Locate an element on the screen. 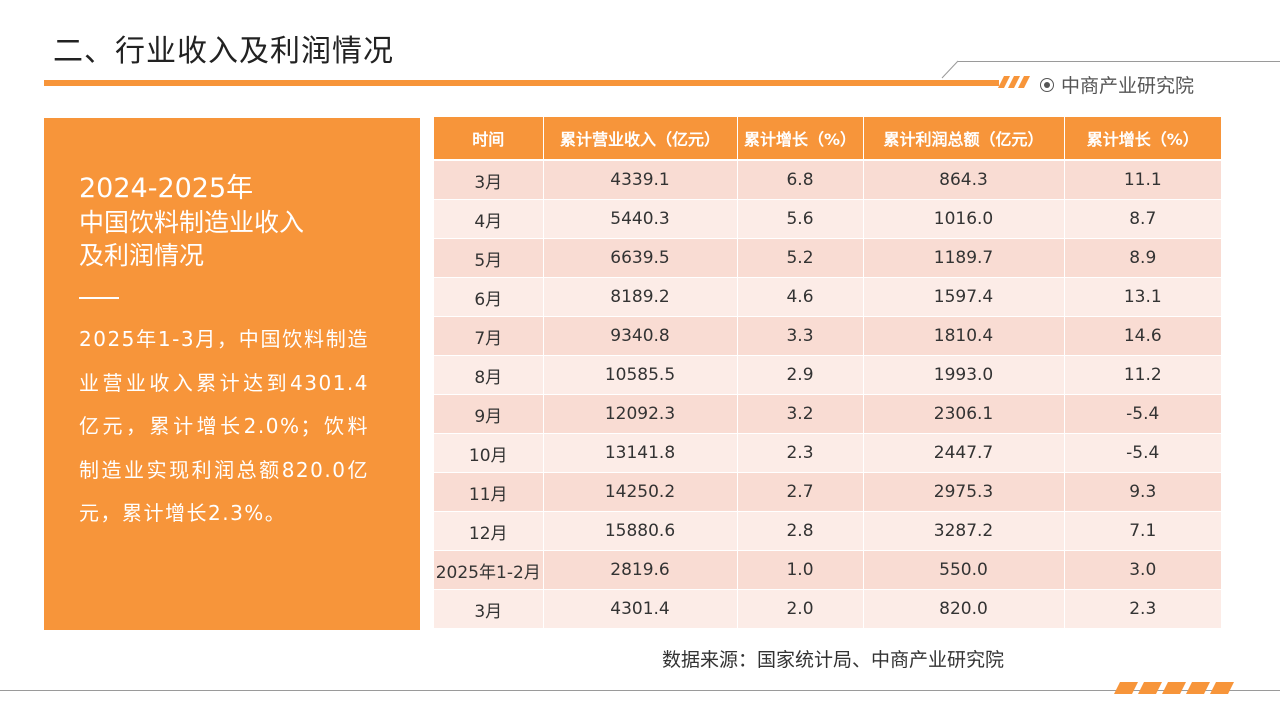 This screenshot has height=720, width=1280. table-row: 11月 14250.2 2.7 2975.3 9.3 is located at coordinates (827, 492).